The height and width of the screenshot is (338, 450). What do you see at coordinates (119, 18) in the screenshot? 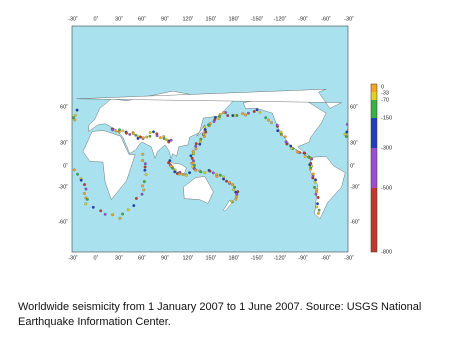
I see `longitude-label: 30˚` at bounding box center [119, 18].